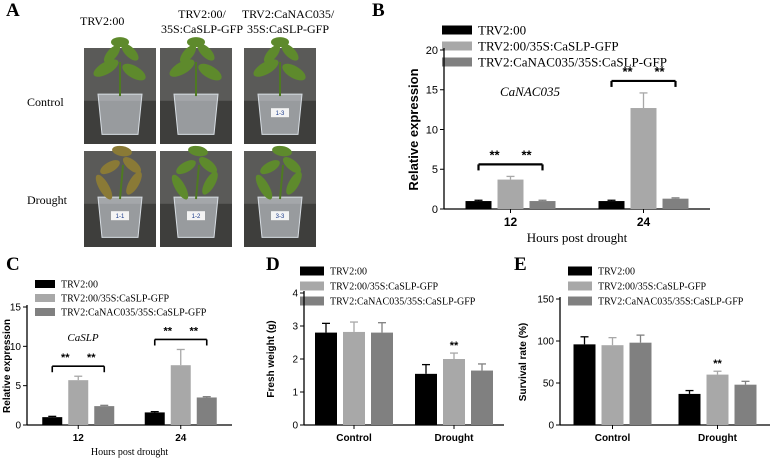 The height and width of the screenshot is (459, 777). I want to click on plant-photo: 3-3, so click(280, 196).